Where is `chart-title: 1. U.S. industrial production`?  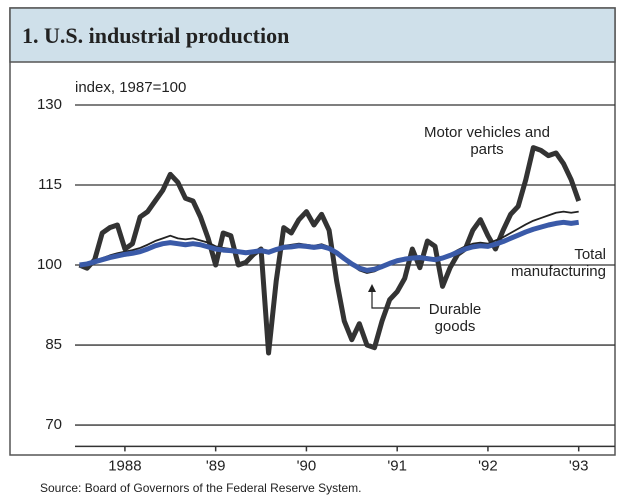 chart-title: 1. U.S. industrial production is located at coordinates (155, 35).